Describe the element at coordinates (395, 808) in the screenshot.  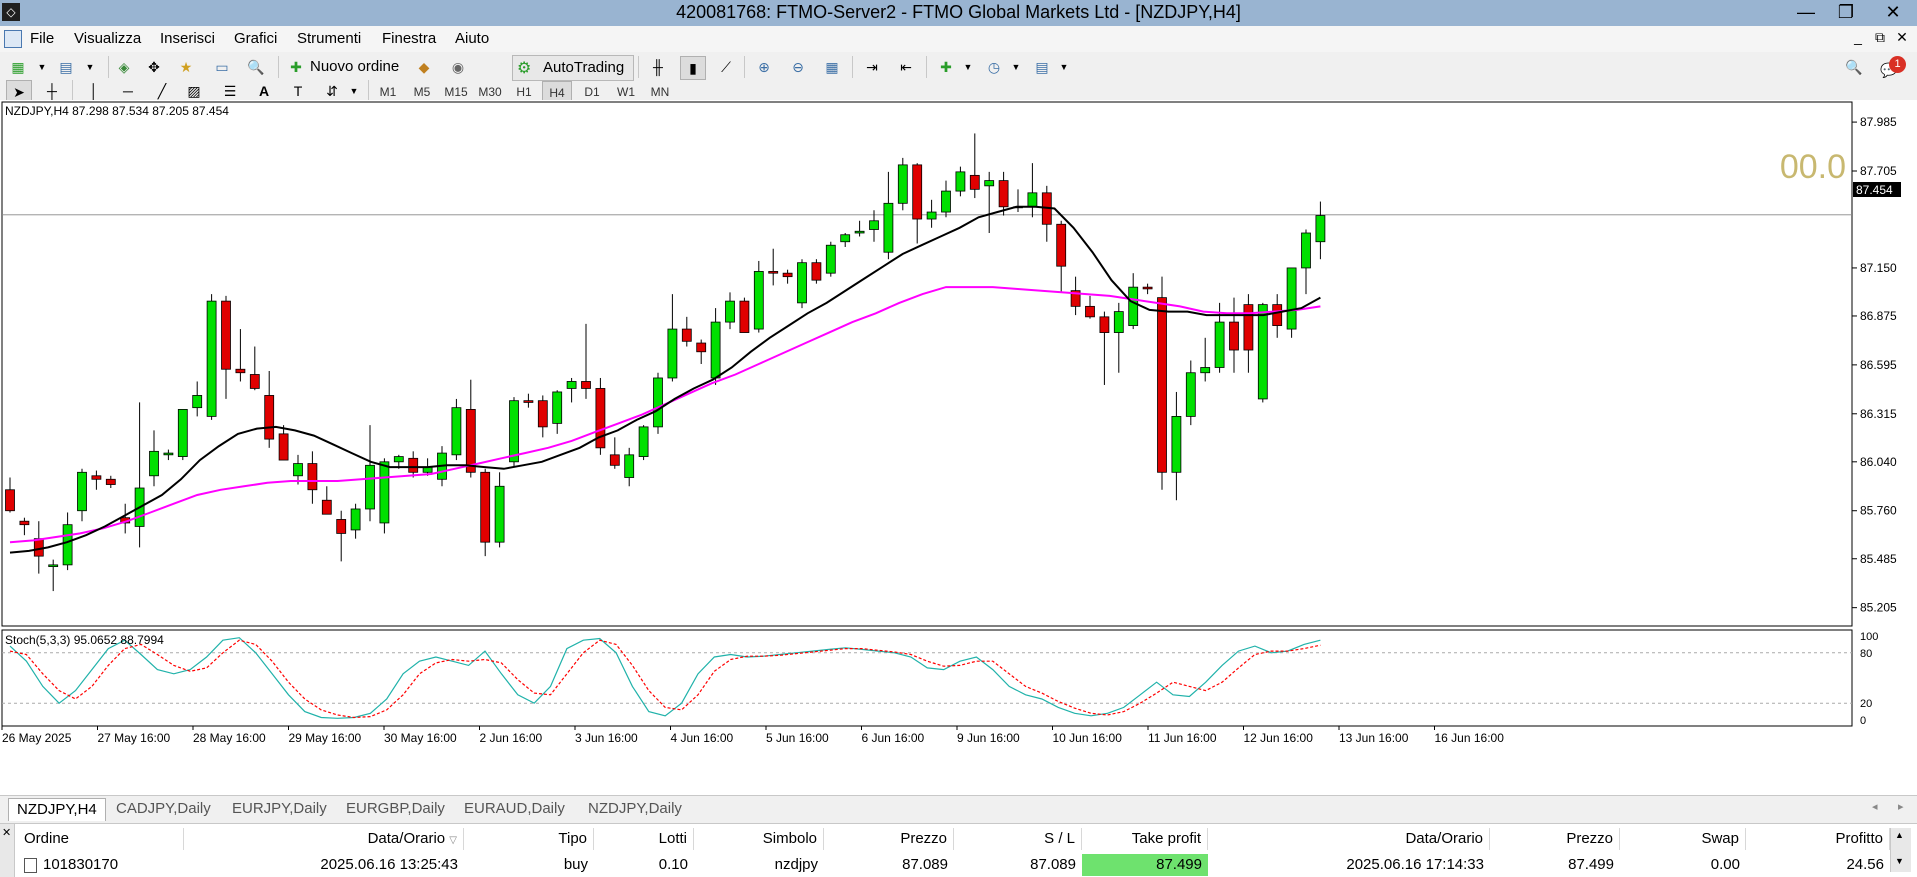
I see `tab-eurgbp-daily: EURGBP,Daily` at that location.